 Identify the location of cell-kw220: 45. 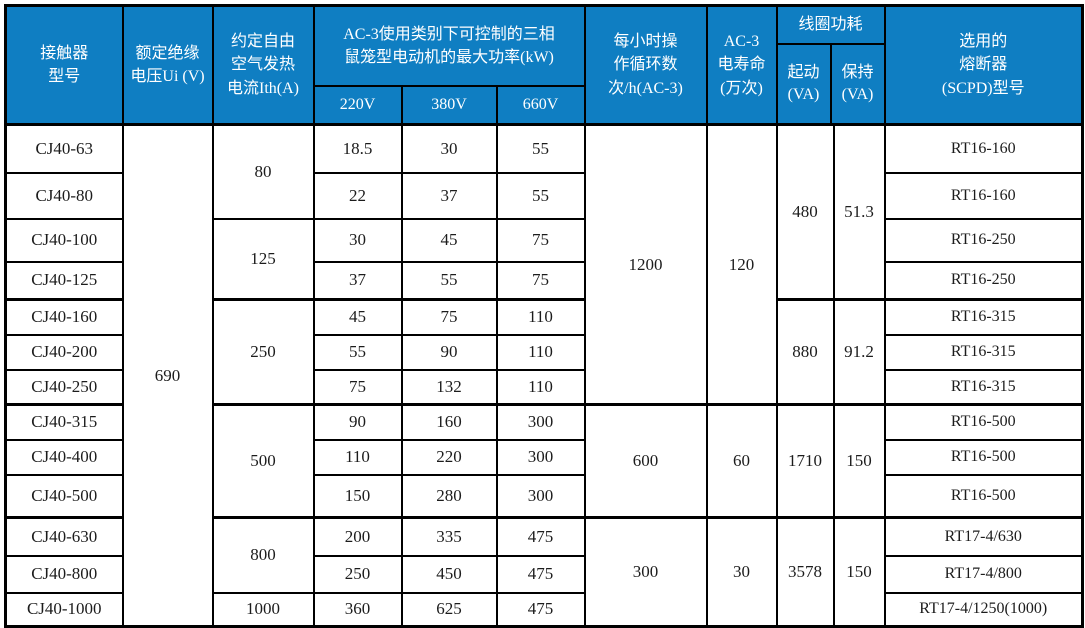
(357, 317).